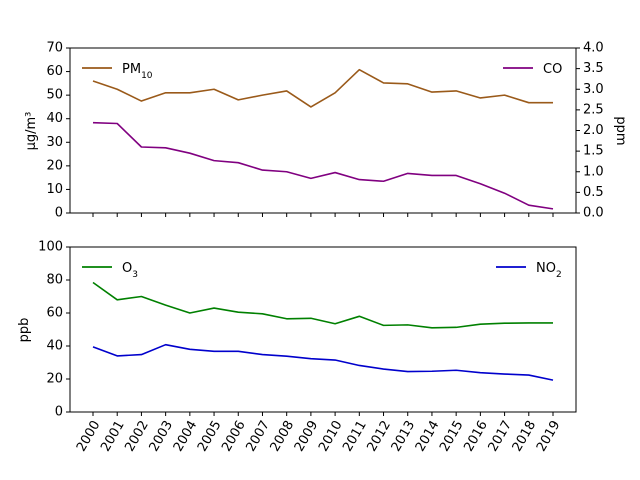 The height and width of the screenshot is (480, 640). I want to click on top-right-y-tick-label: 0.5, so click(593, 192).